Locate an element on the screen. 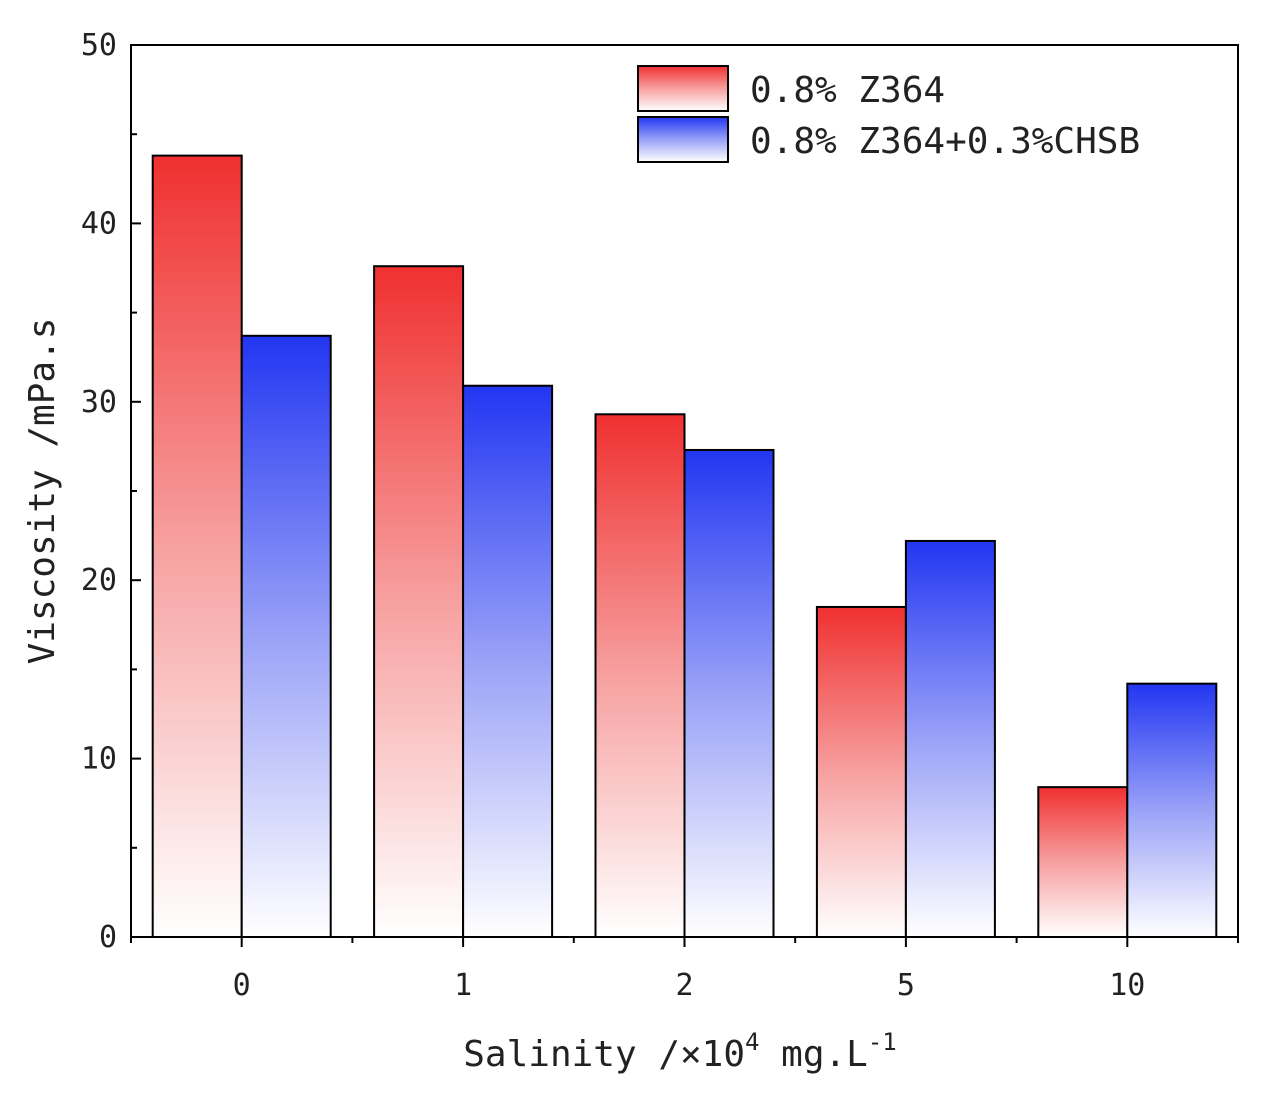  legend-label-series-2: 0.8% Z364+0.3%CHSB is located at coordinates (945, 141).